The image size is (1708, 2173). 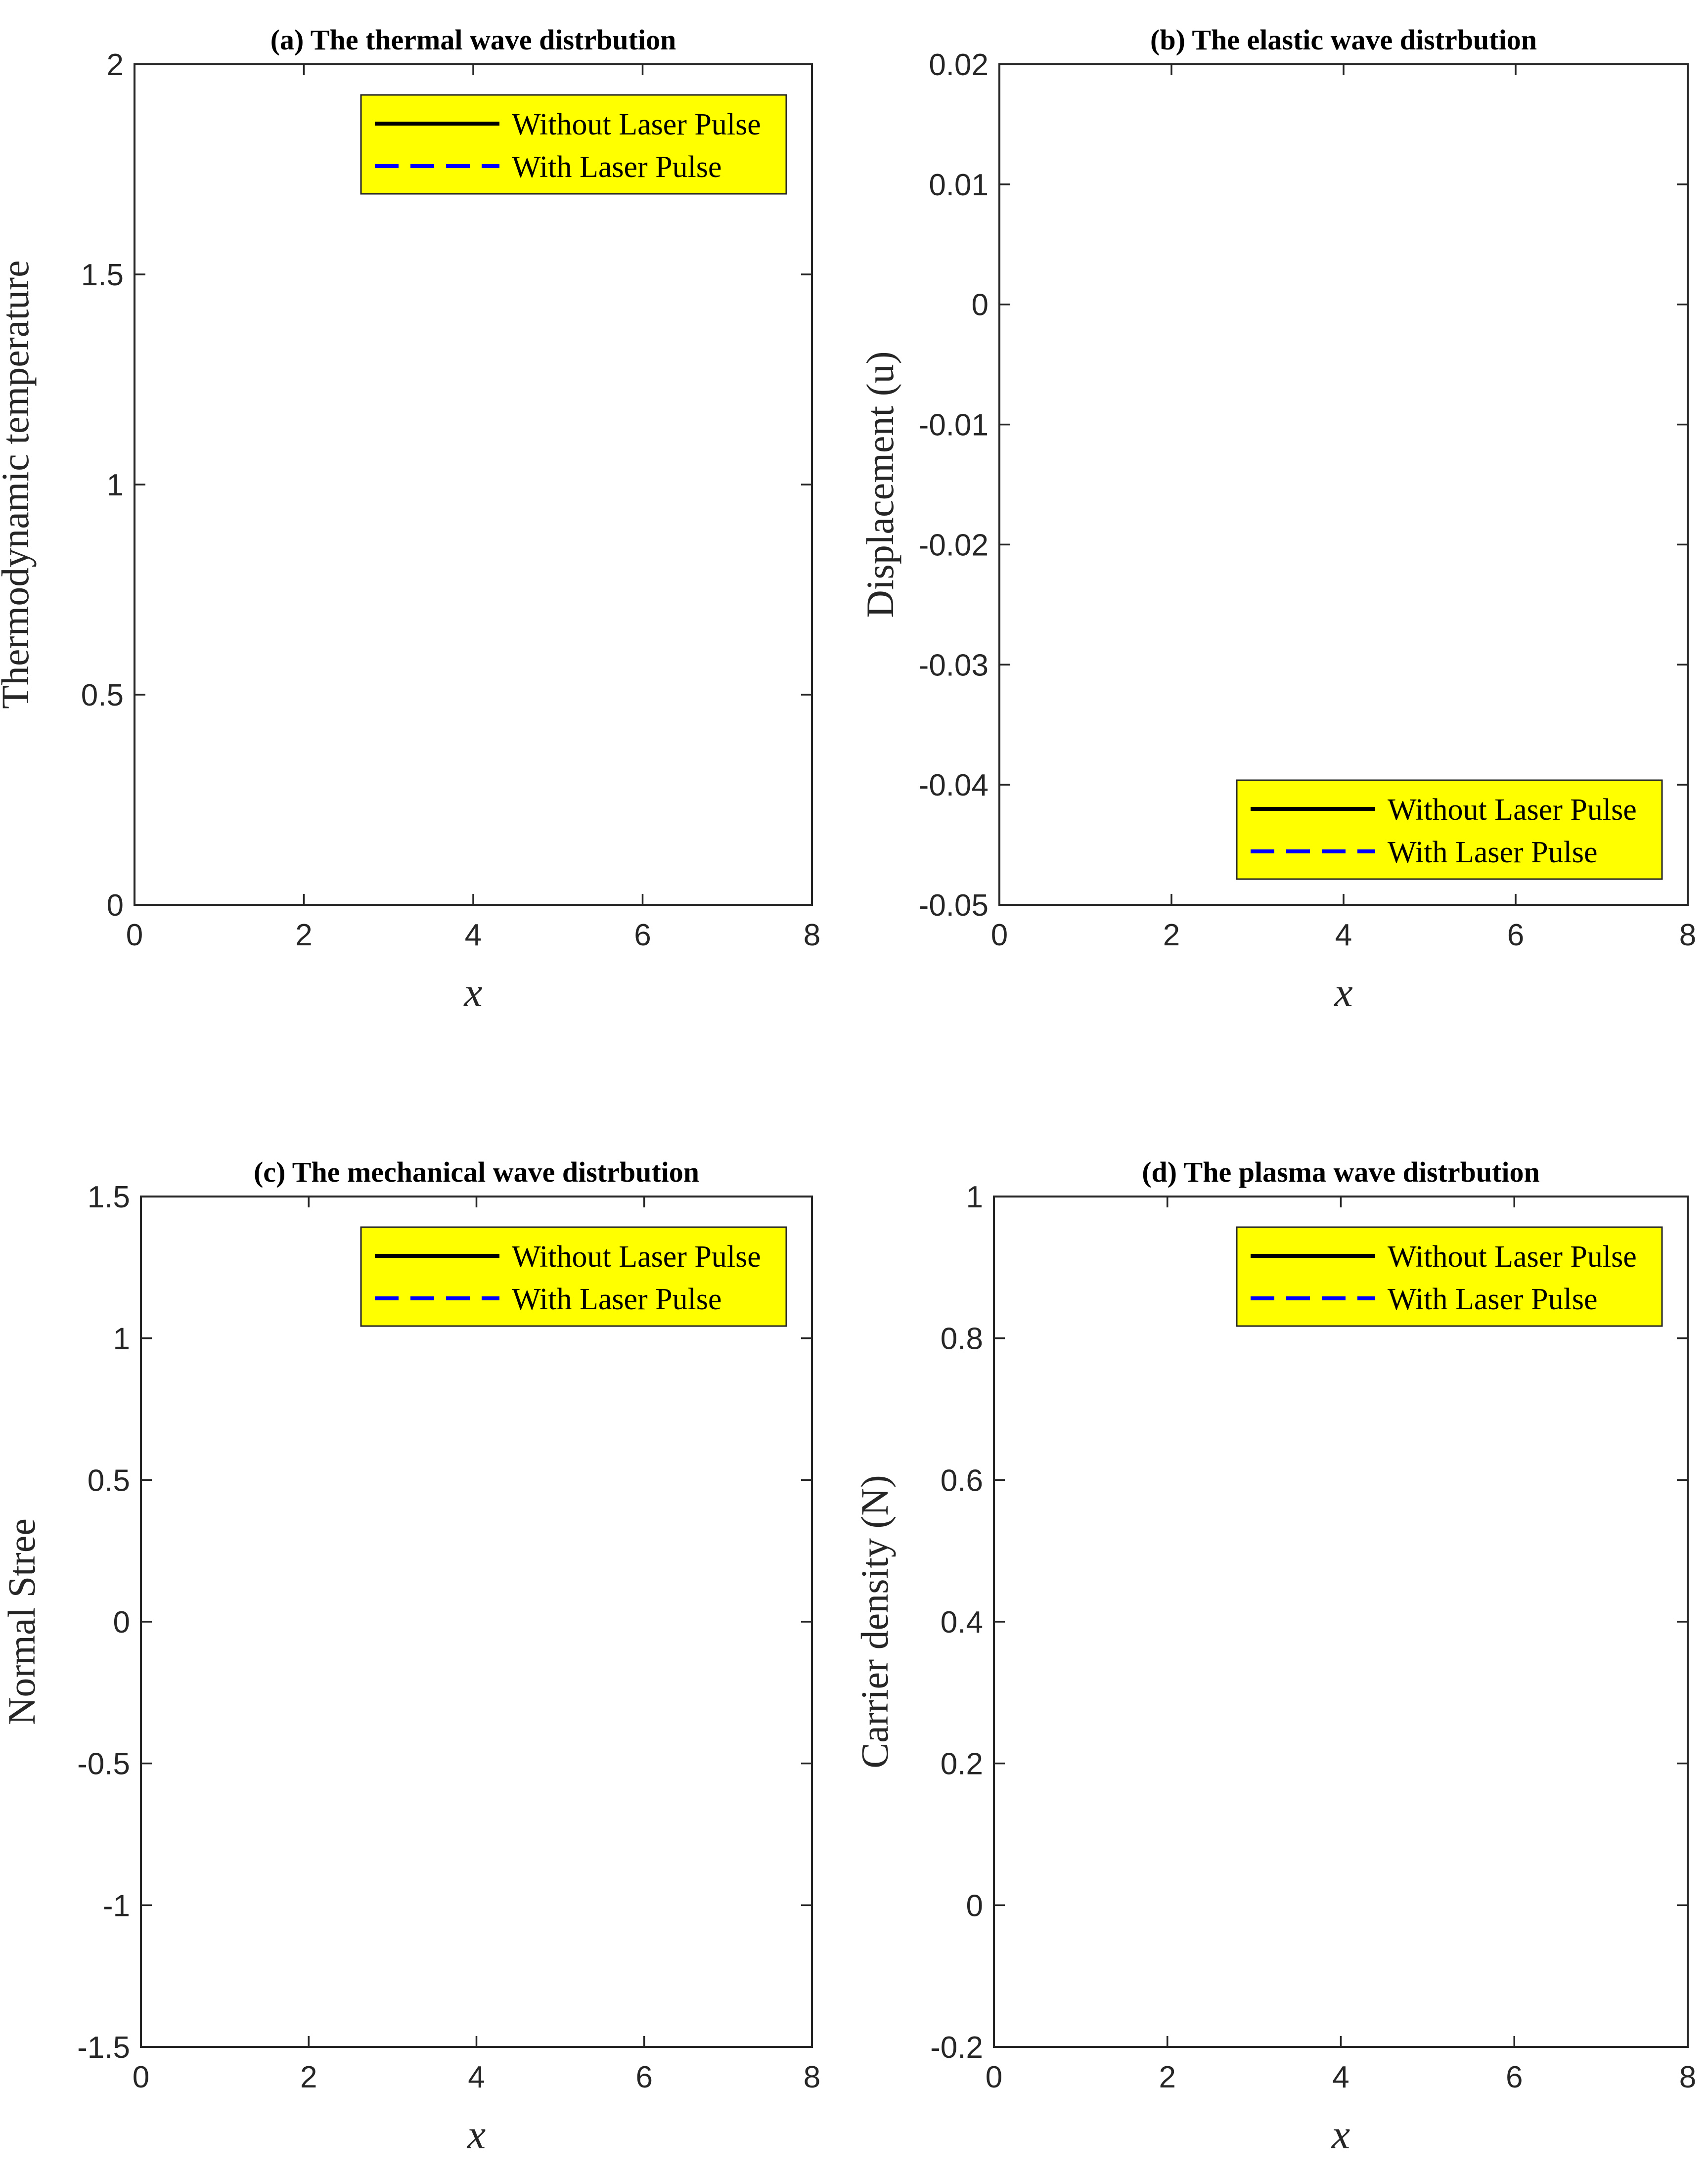 I want to click on y-tick-label: -0.5, so click(x=103, y=1764).